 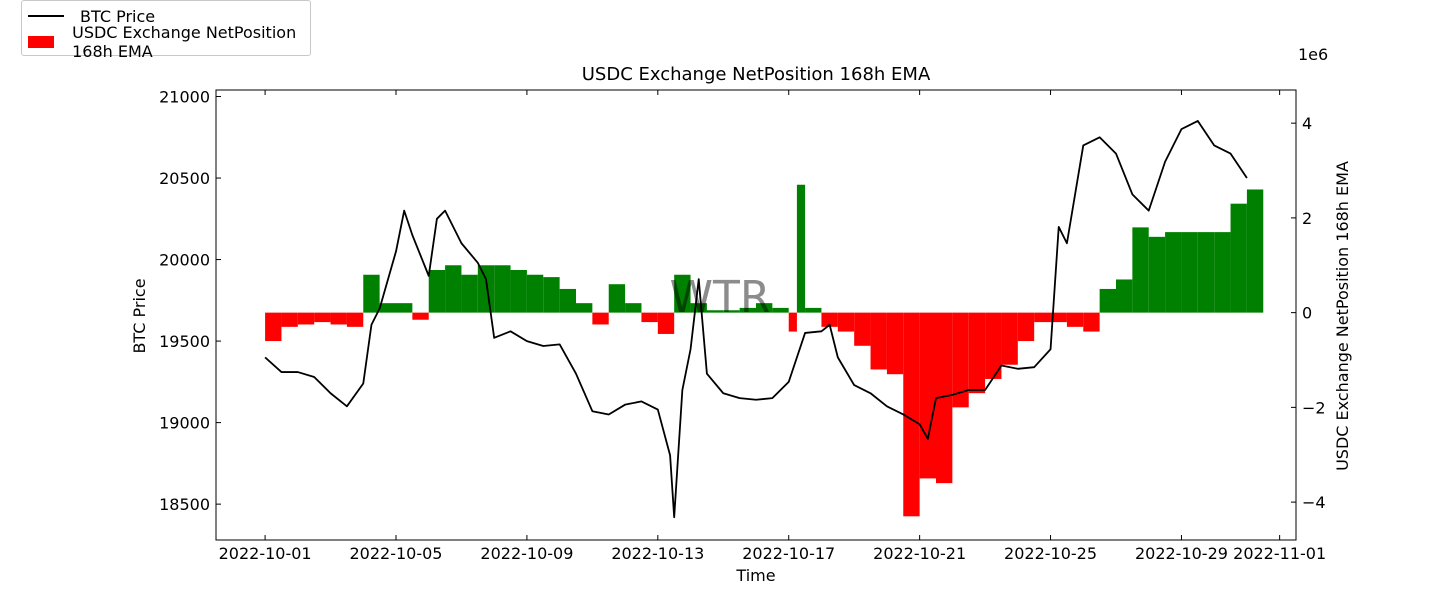 I want to click on x-tick-label: 2022-10-17, so click(x=788, y=553).